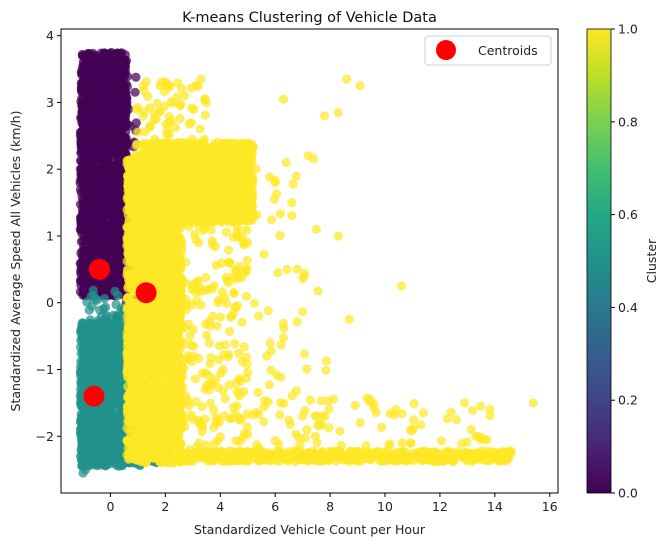 Image resolution: width=671 pixels, height=547 pixels. I want to click on chart-title: K-means Clustering of Vehicle Data, so click(309, 18).